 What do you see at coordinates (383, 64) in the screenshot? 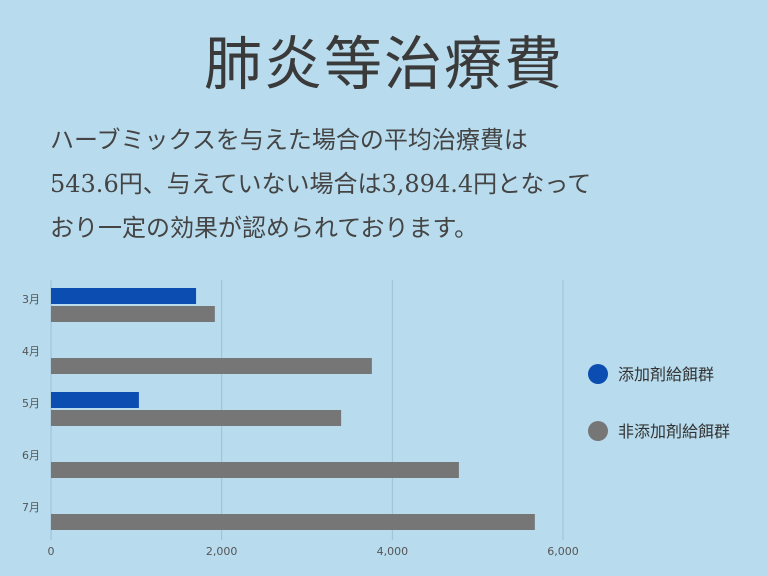
I see `page-title: 肺炎等治療費` at bounding box center [383, 64].